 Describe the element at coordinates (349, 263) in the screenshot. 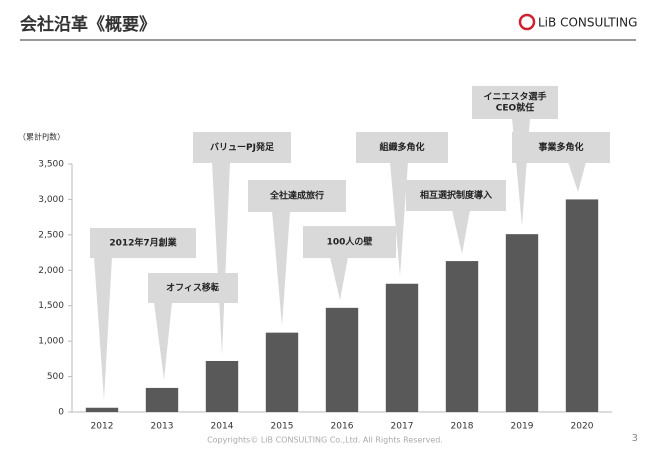

I see `callout: 100人の壁` at that location.